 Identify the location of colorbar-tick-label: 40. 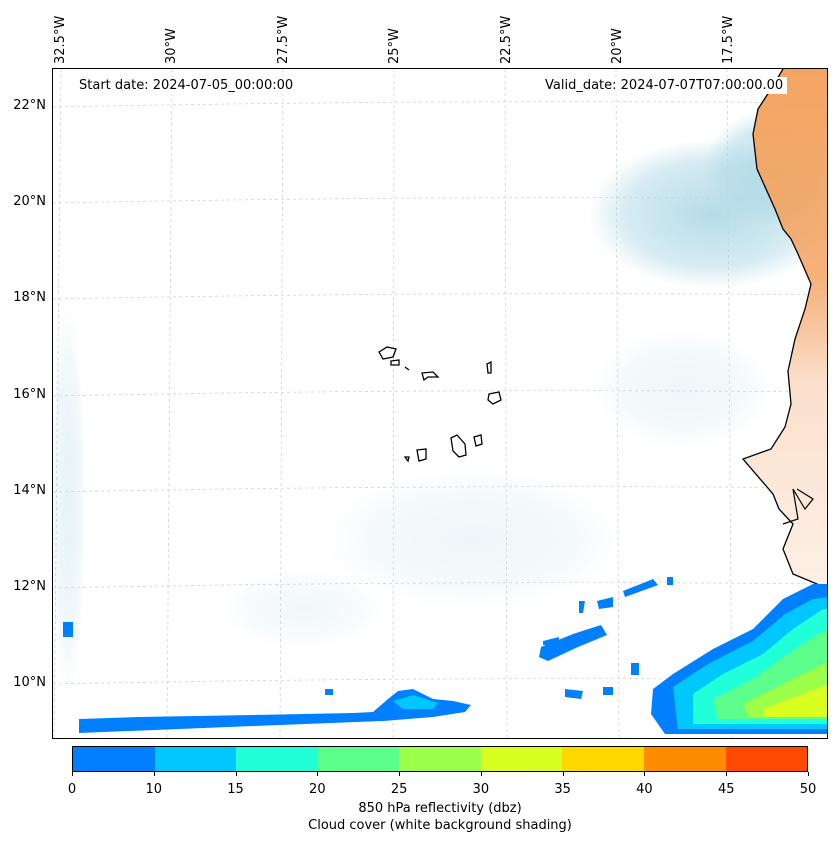
(644, 789).